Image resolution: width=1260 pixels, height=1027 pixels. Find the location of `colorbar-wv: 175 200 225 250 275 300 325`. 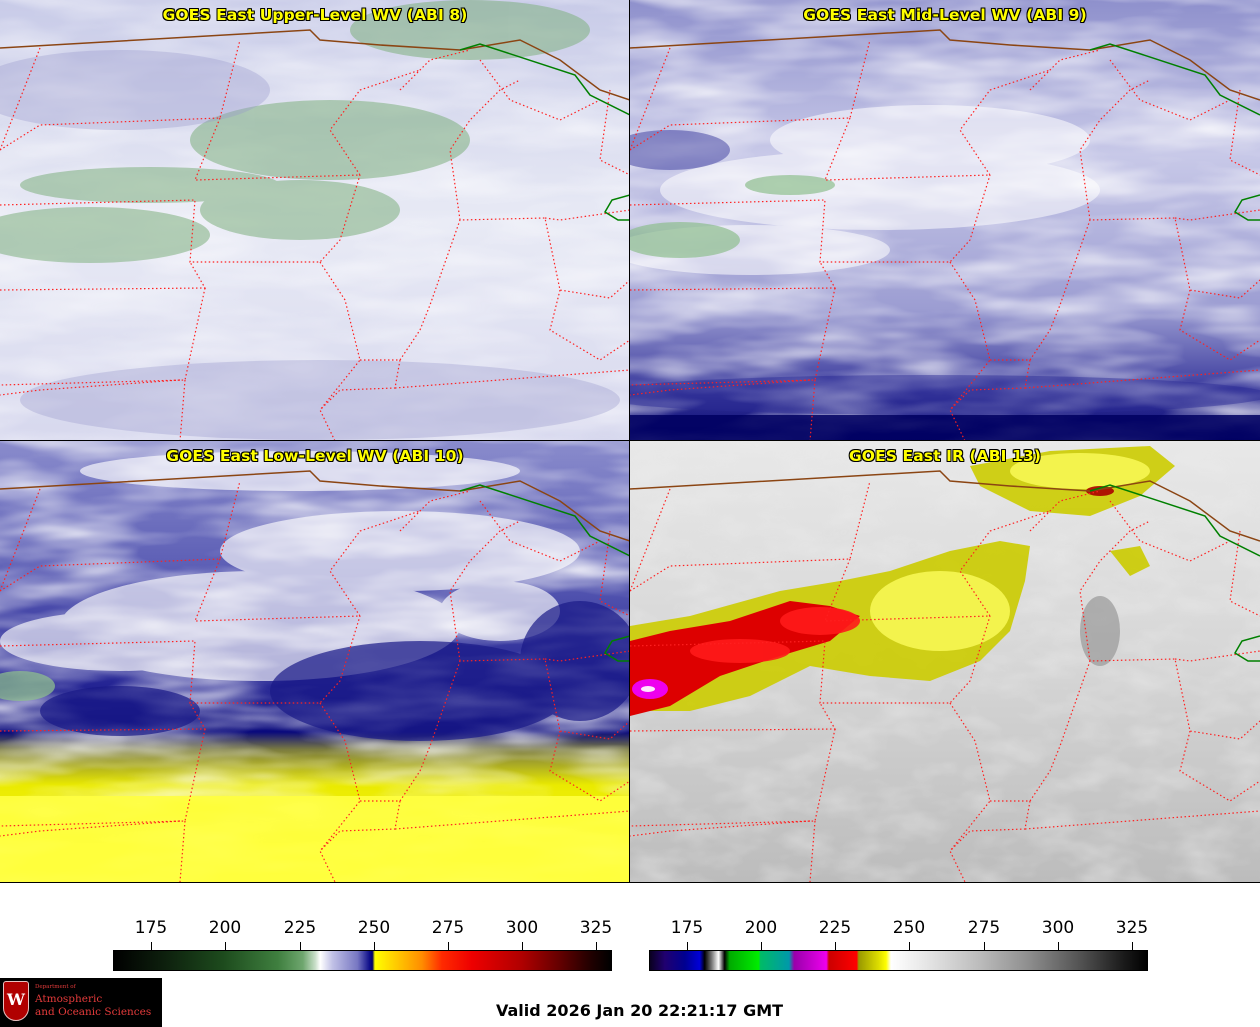

colorbar-wv: 175 200 225 250 275 300 325 is located at coordinates (362, 944).